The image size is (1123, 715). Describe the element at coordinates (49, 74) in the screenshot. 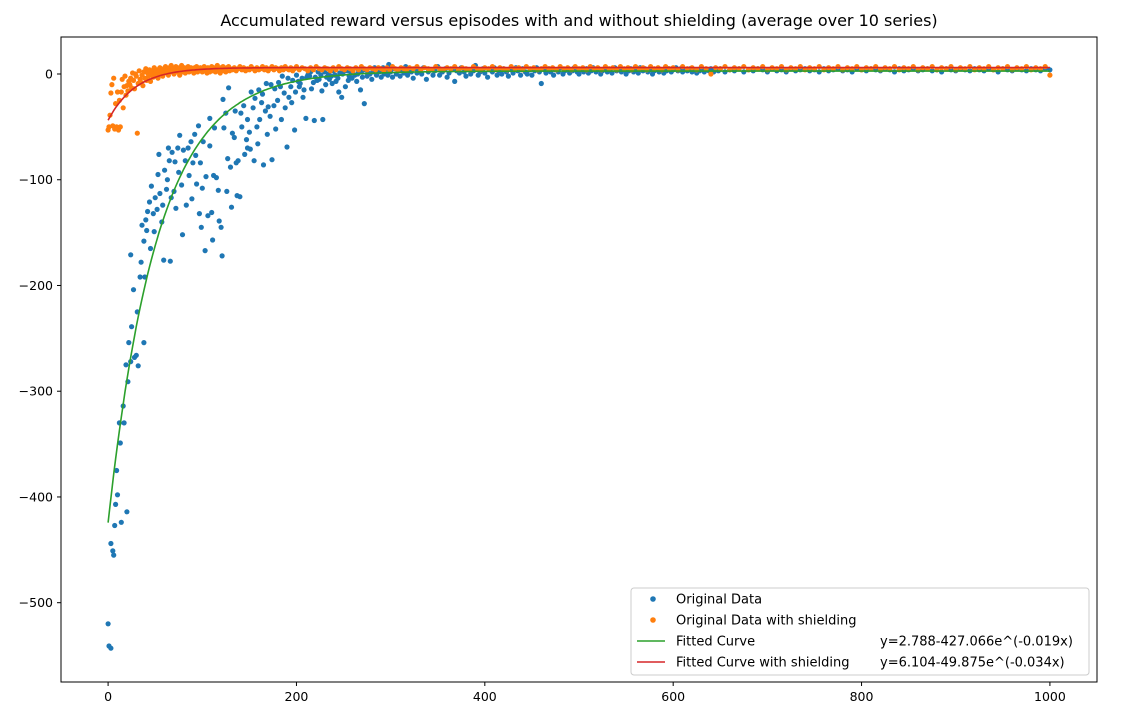

I see `y-tick-label: 0` at that location.